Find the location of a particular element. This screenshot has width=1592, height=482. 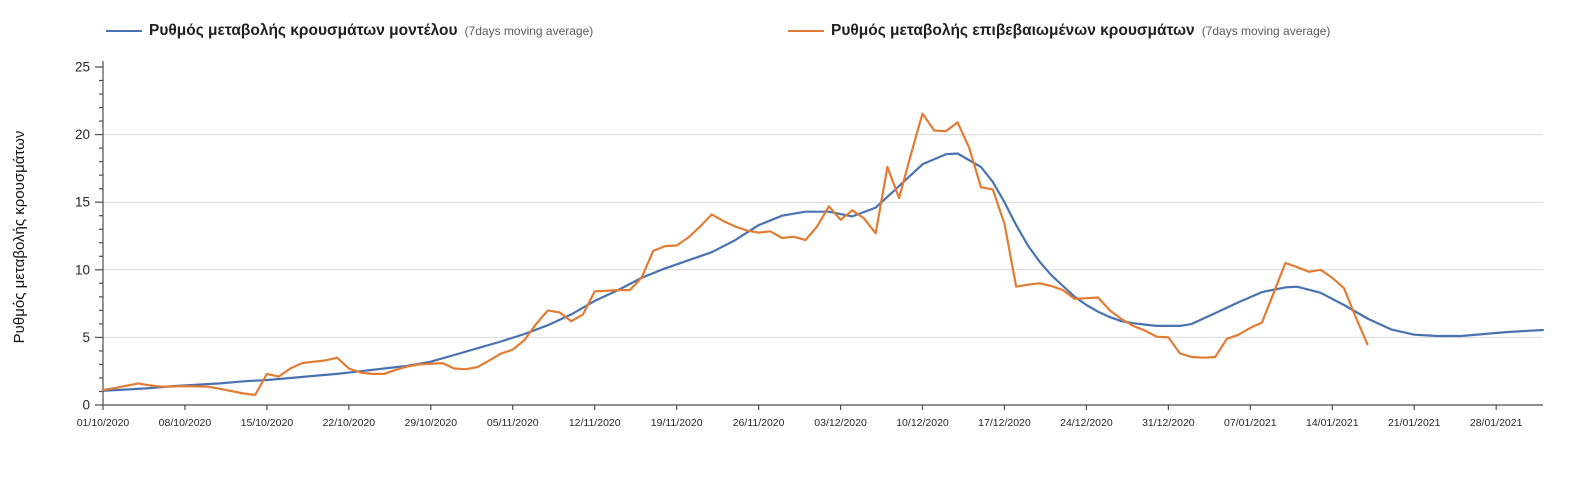

y-tick-label: 25 is located at coordinates (82, 67).